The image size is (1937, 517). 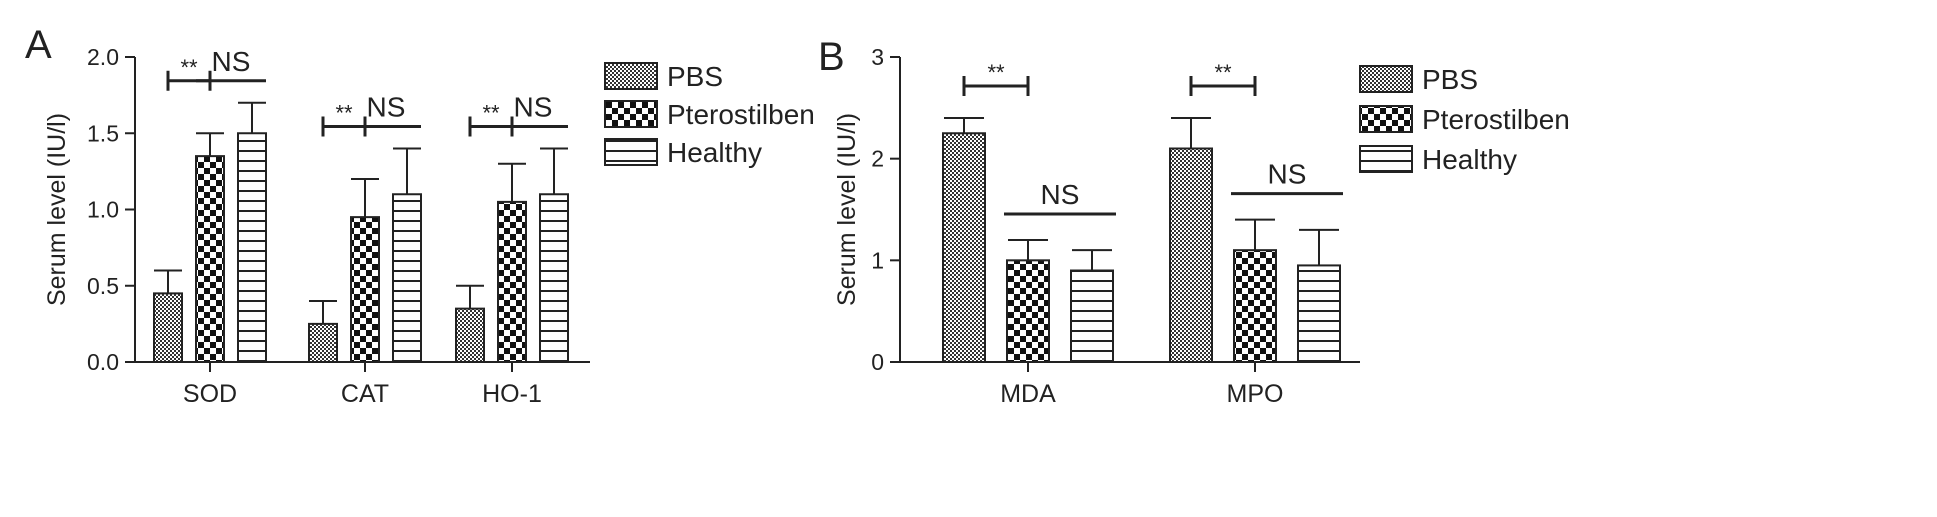 I want to click on y-tick-label: 3, so click(x=877, y=57).